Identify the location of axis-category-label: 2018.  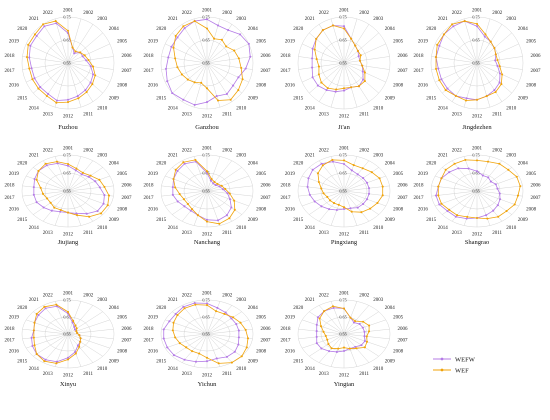
(149, 329).